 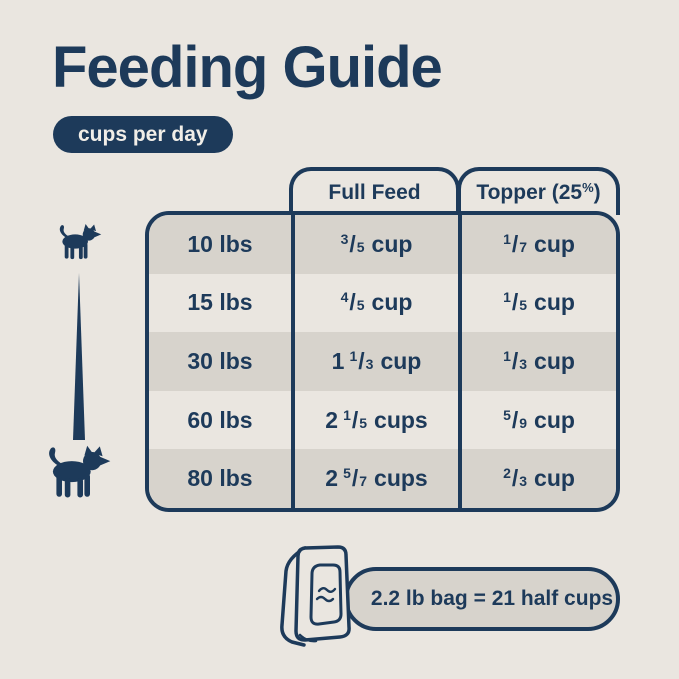 I want to click on weight-cell: 15 lbs, so click(x=220, y=302).